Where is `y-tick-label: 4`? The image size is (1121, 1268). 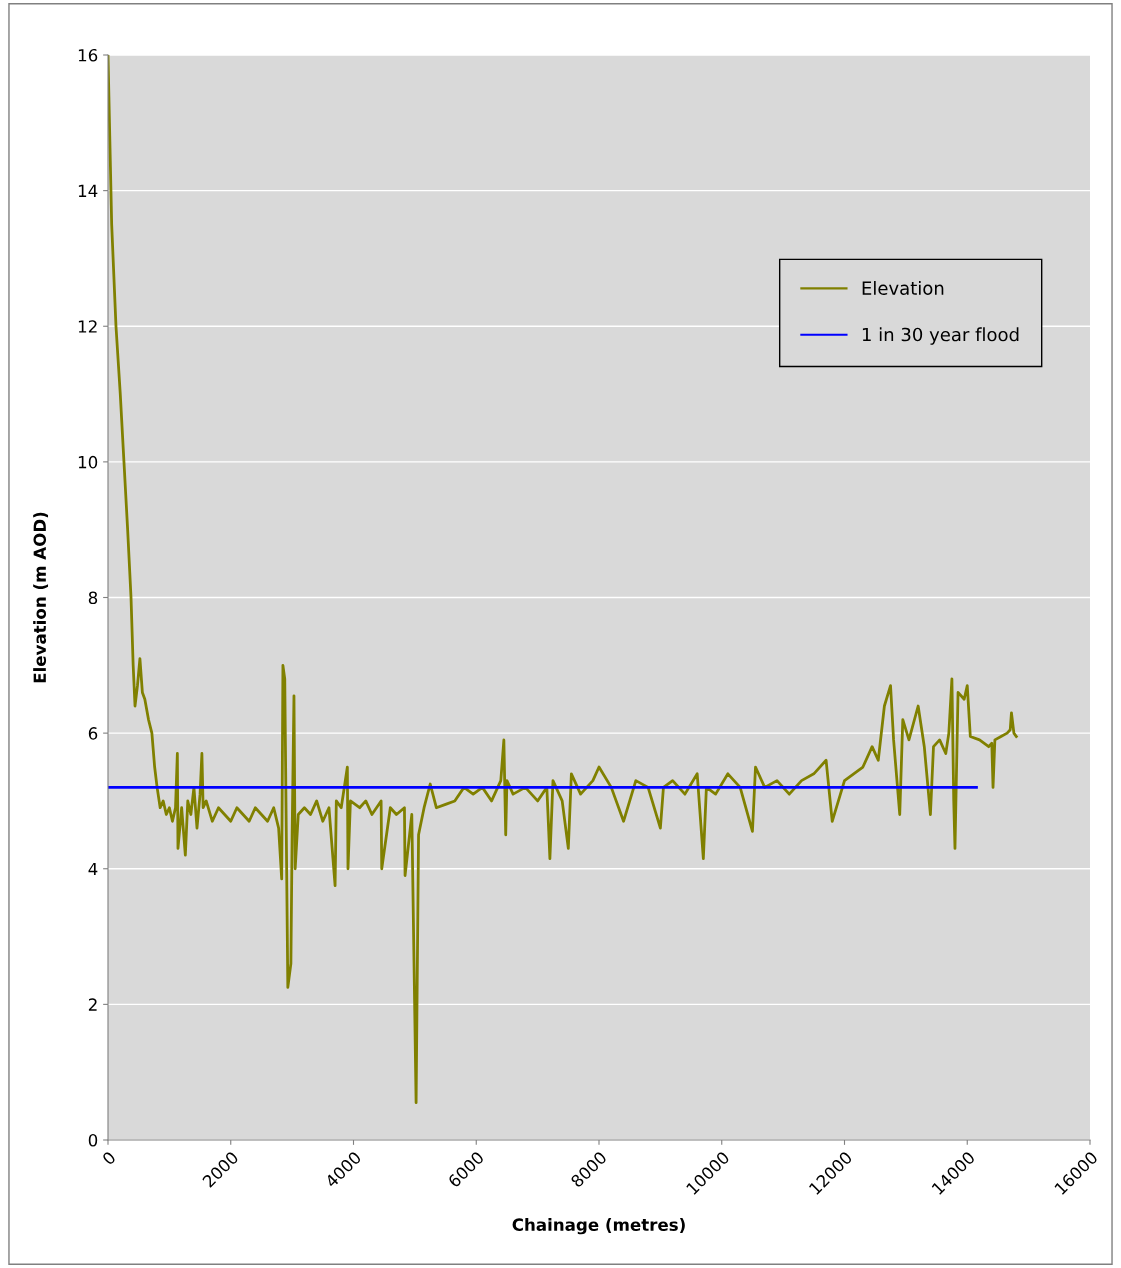
y-tick-label: 4 is located at coordinates (93, 869).